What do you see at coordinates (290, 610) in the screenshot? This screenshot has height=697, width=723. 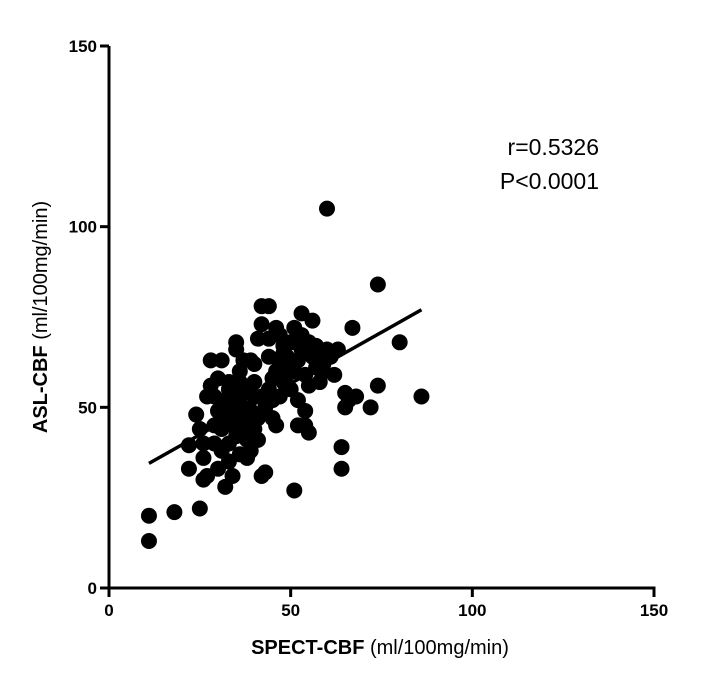 I see `x-tick-label: 50` at bounding box center [290, 610].